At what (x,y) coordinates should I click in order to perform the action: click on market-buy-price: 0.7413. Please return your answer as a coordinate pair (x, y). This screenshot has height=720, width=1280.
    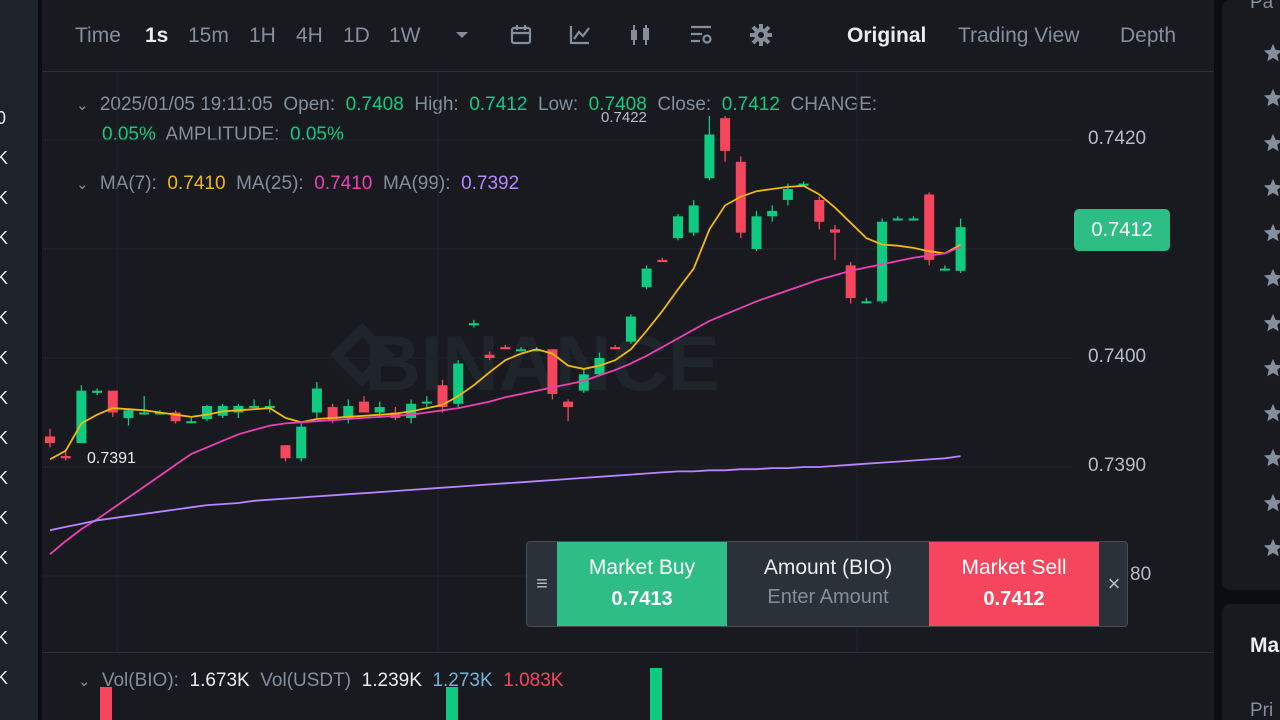
    Looking at the image, I should click on (642, 599).